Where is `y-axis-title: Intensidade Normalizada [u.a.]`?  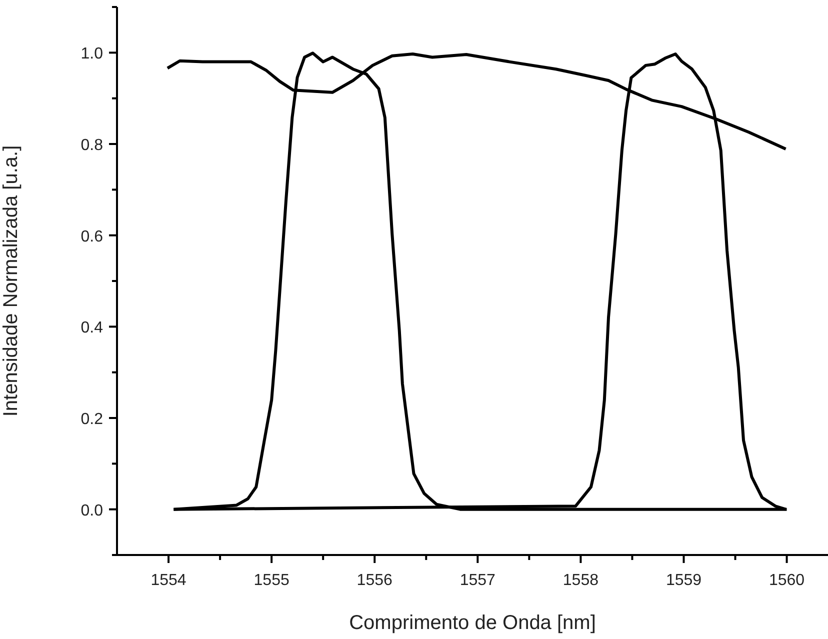 y-axis-title: Intensidade Normalizada [u.a.] is located at coordinates (11, 281).